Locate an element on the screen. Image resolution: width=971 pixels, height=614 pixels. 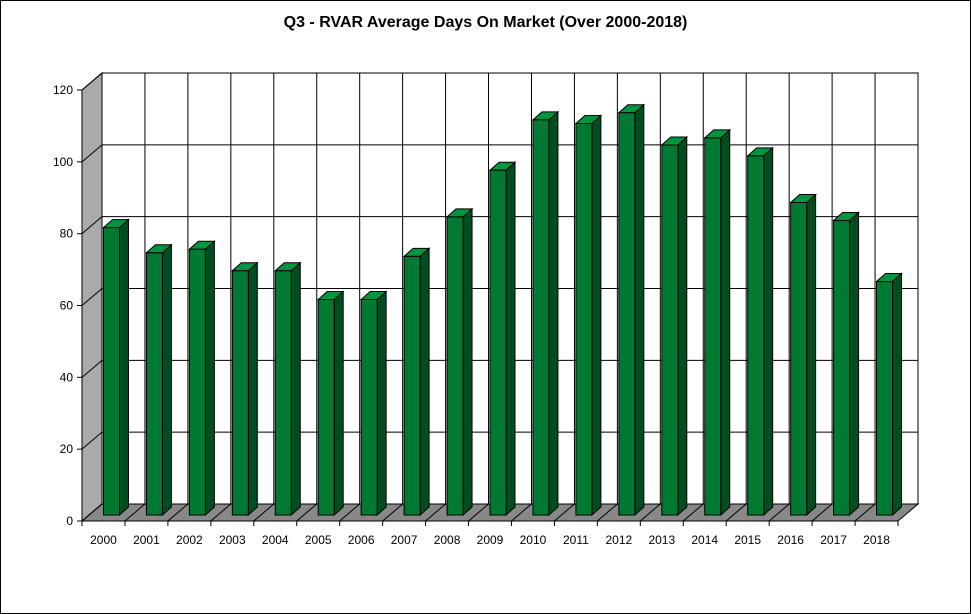
y-axis-ticks: 0 20 40 60 80 100 120 is located at coordinates (68, 305).